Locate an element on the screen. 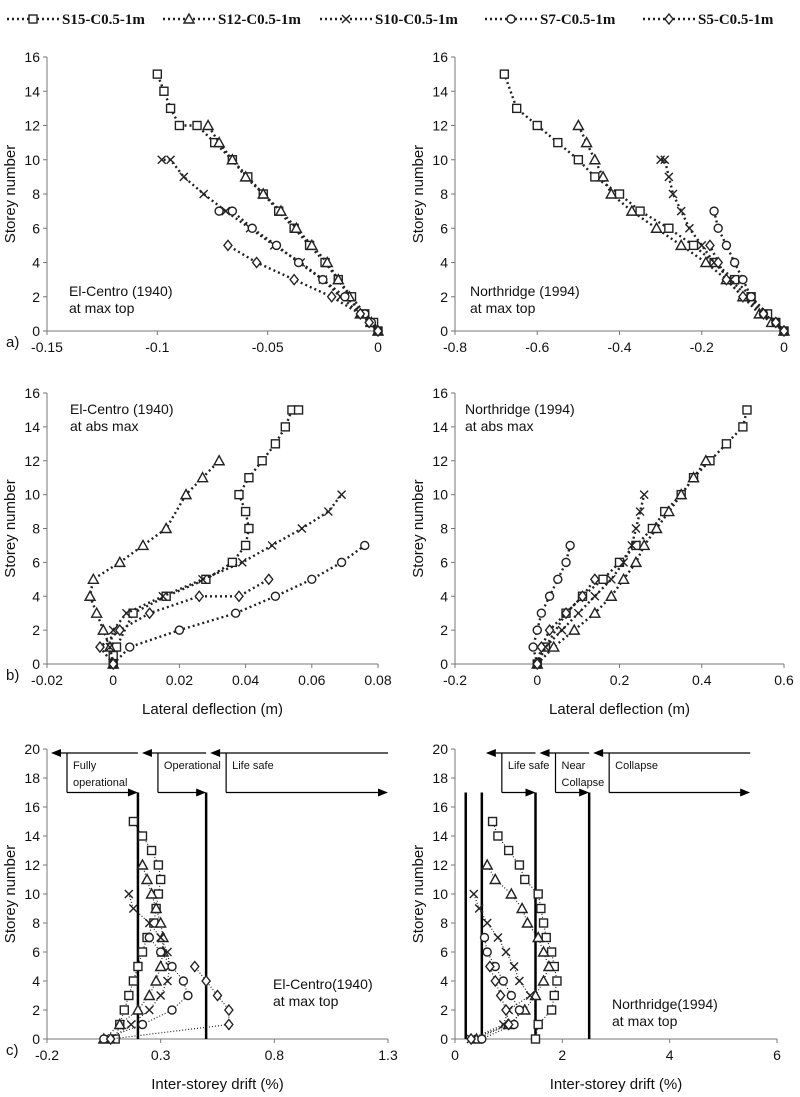 This screenshot has height=1097, width=800. panel-annotation: at max top is located at coordinates (102, 308).